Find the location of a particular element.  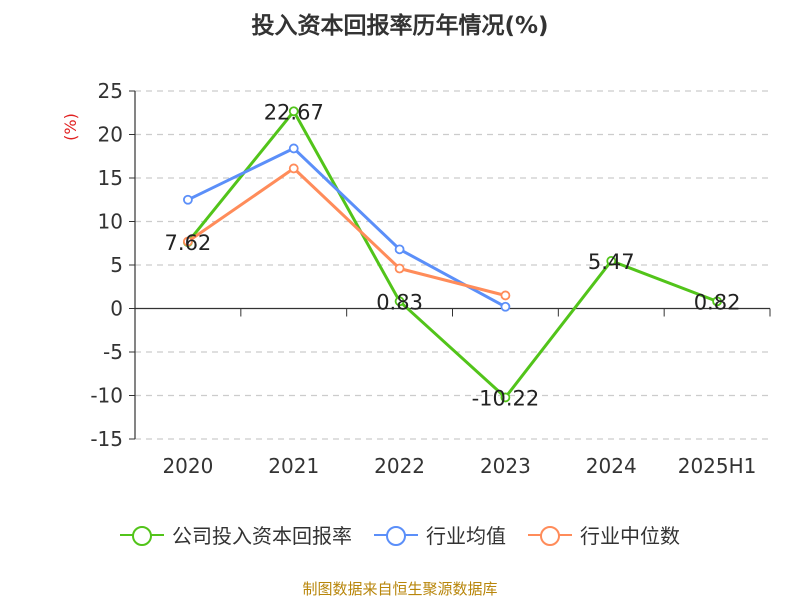

legend-item-industry-mean: 行业均值 is located at coordinates (440, 534).